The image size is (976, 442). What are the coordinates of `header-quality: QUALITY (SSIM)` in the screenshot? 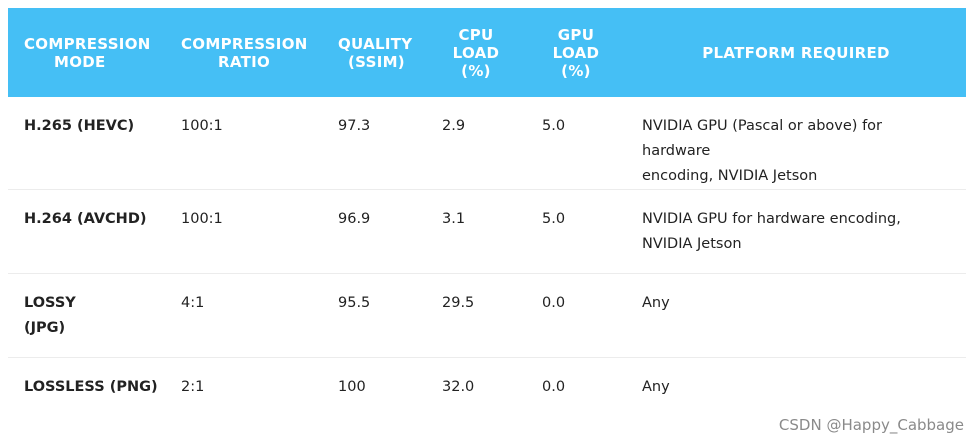 It's located at (375, 52).